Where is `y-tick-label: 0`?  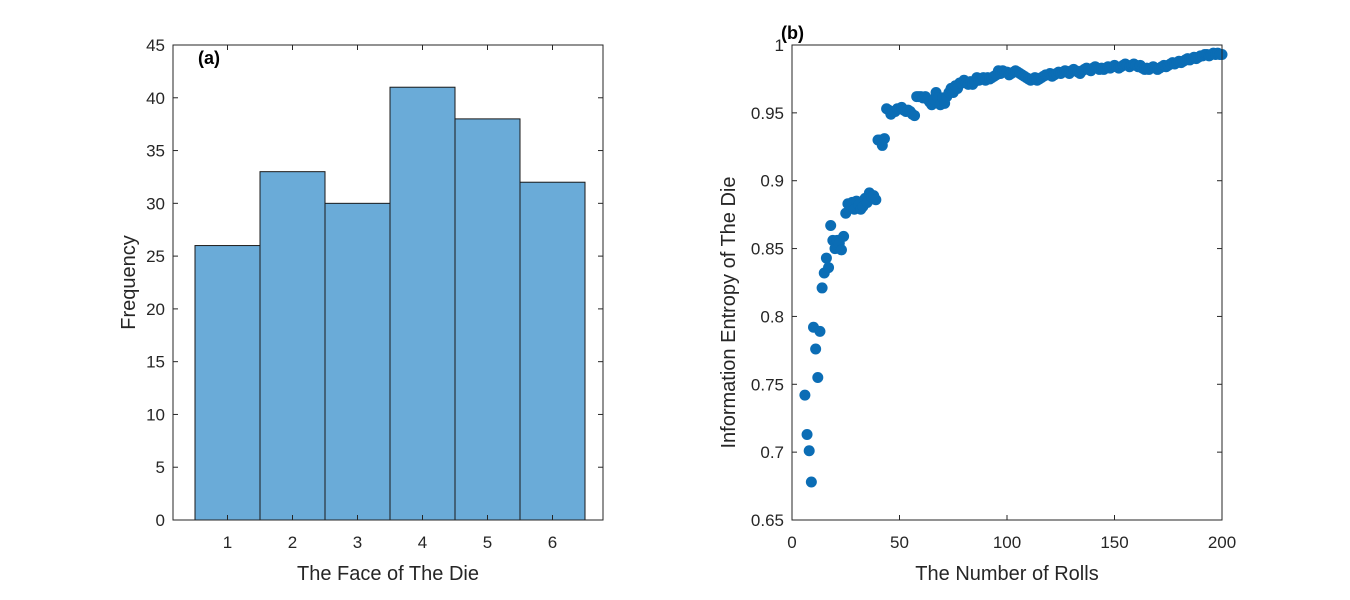 y-tick-label: 0 is located at coordinates (160, 520).